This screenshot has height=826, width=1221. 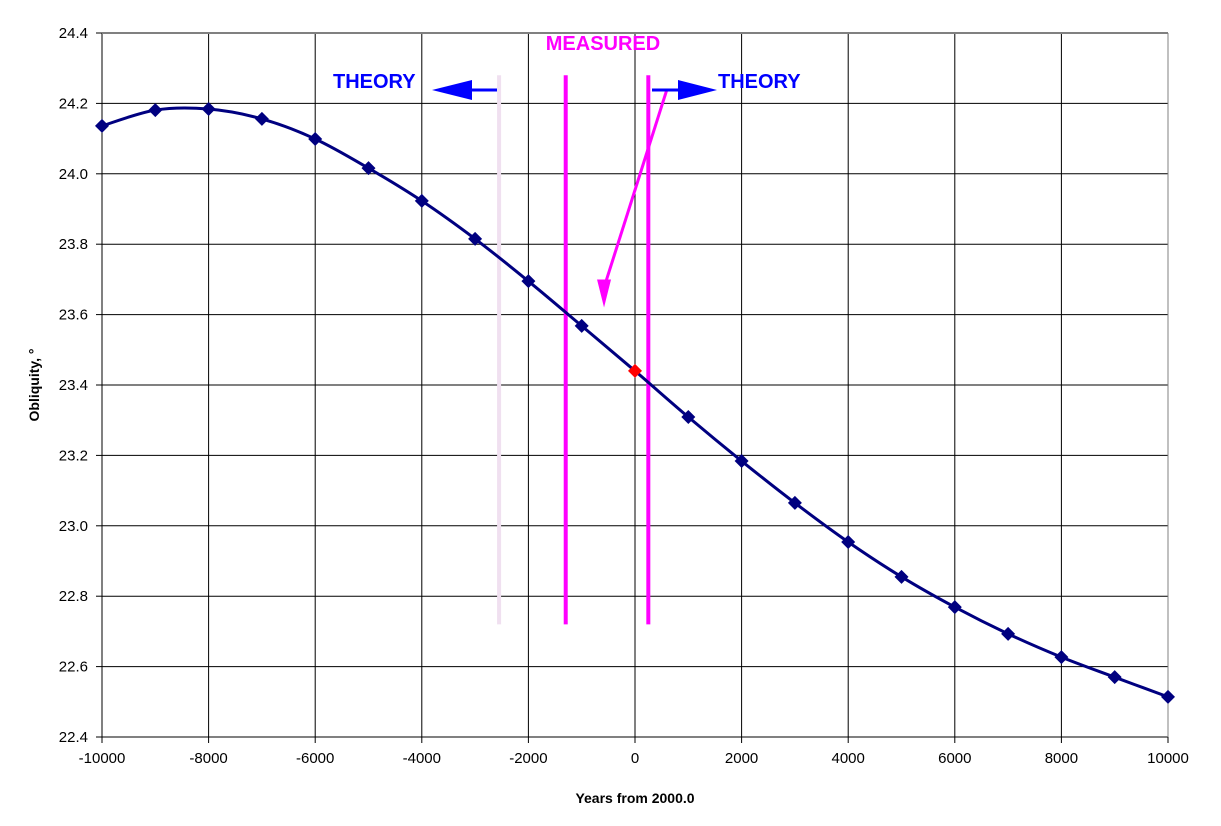 I want to click on y-axis-label: Obliquity, °, so click(x=34, y=384).